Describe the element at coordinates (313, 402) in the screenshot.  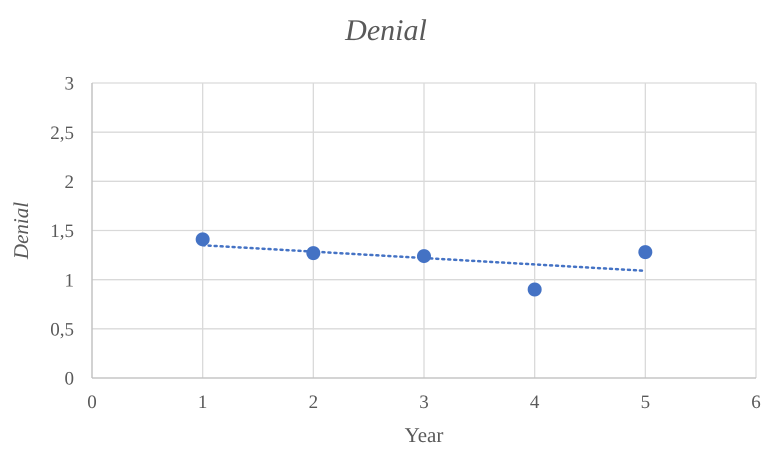
I see `x-tick-label: 2` at that location.